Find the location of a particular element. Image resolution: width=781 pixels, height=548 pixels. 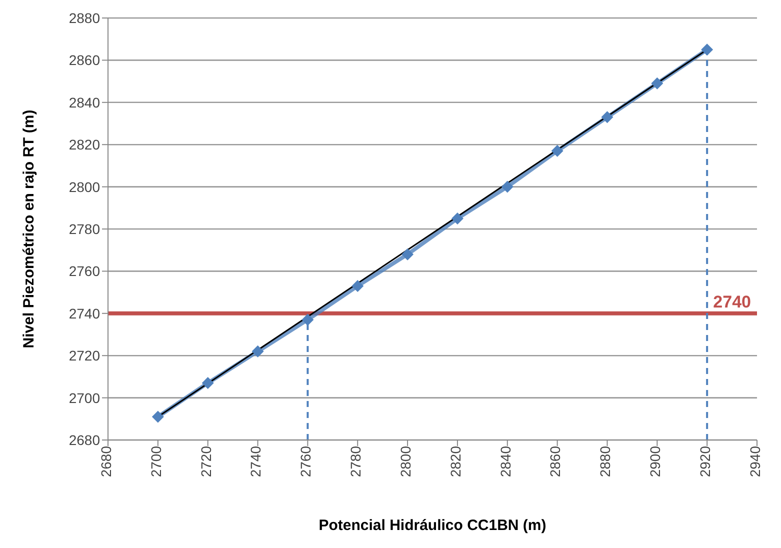

y-tick-label: 2740 is located at coordinates (84, 313).